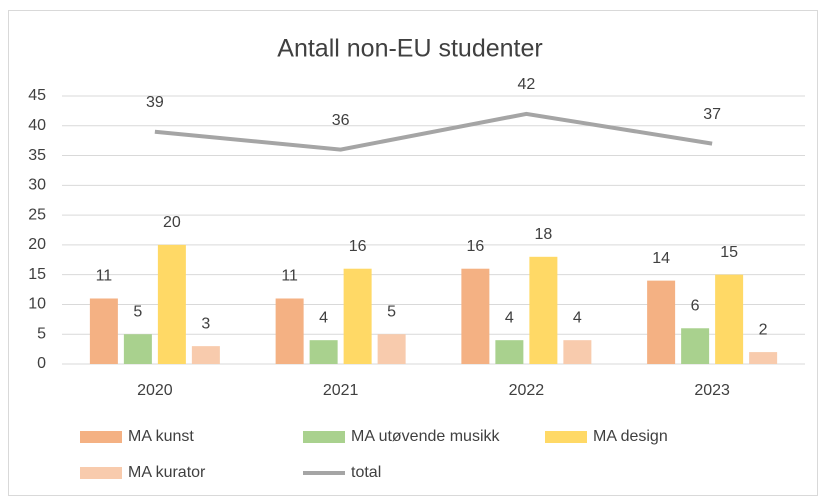  What do you see at coordinates (37, 304) in the screenshot?
I see `y-tick-label: 10` at bounding box center [37, 304].